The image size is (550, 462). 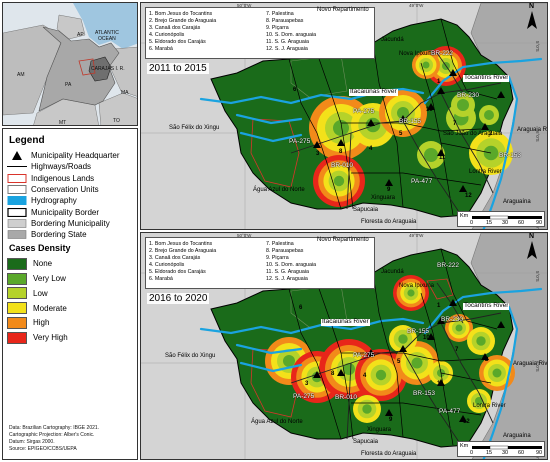 I want to click on conservation-outline-icon, so click(x=17, y=190).